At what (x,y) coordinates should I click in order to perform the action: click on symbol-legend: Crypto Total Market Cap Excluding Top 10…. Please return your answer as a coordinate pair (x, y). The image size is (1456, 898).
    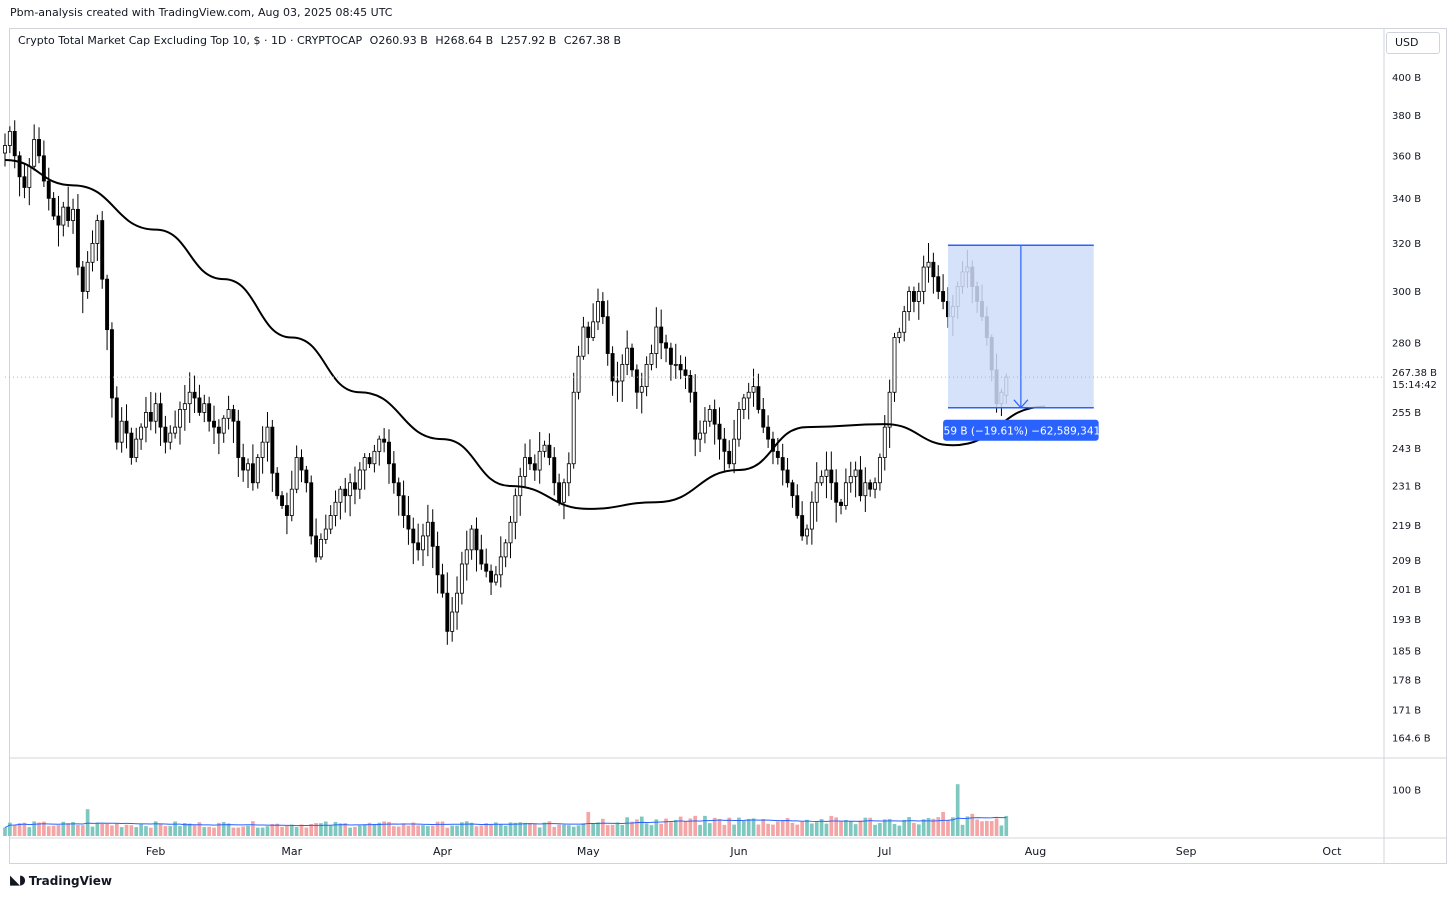
    Looking at the image, I should click on (321, 40).